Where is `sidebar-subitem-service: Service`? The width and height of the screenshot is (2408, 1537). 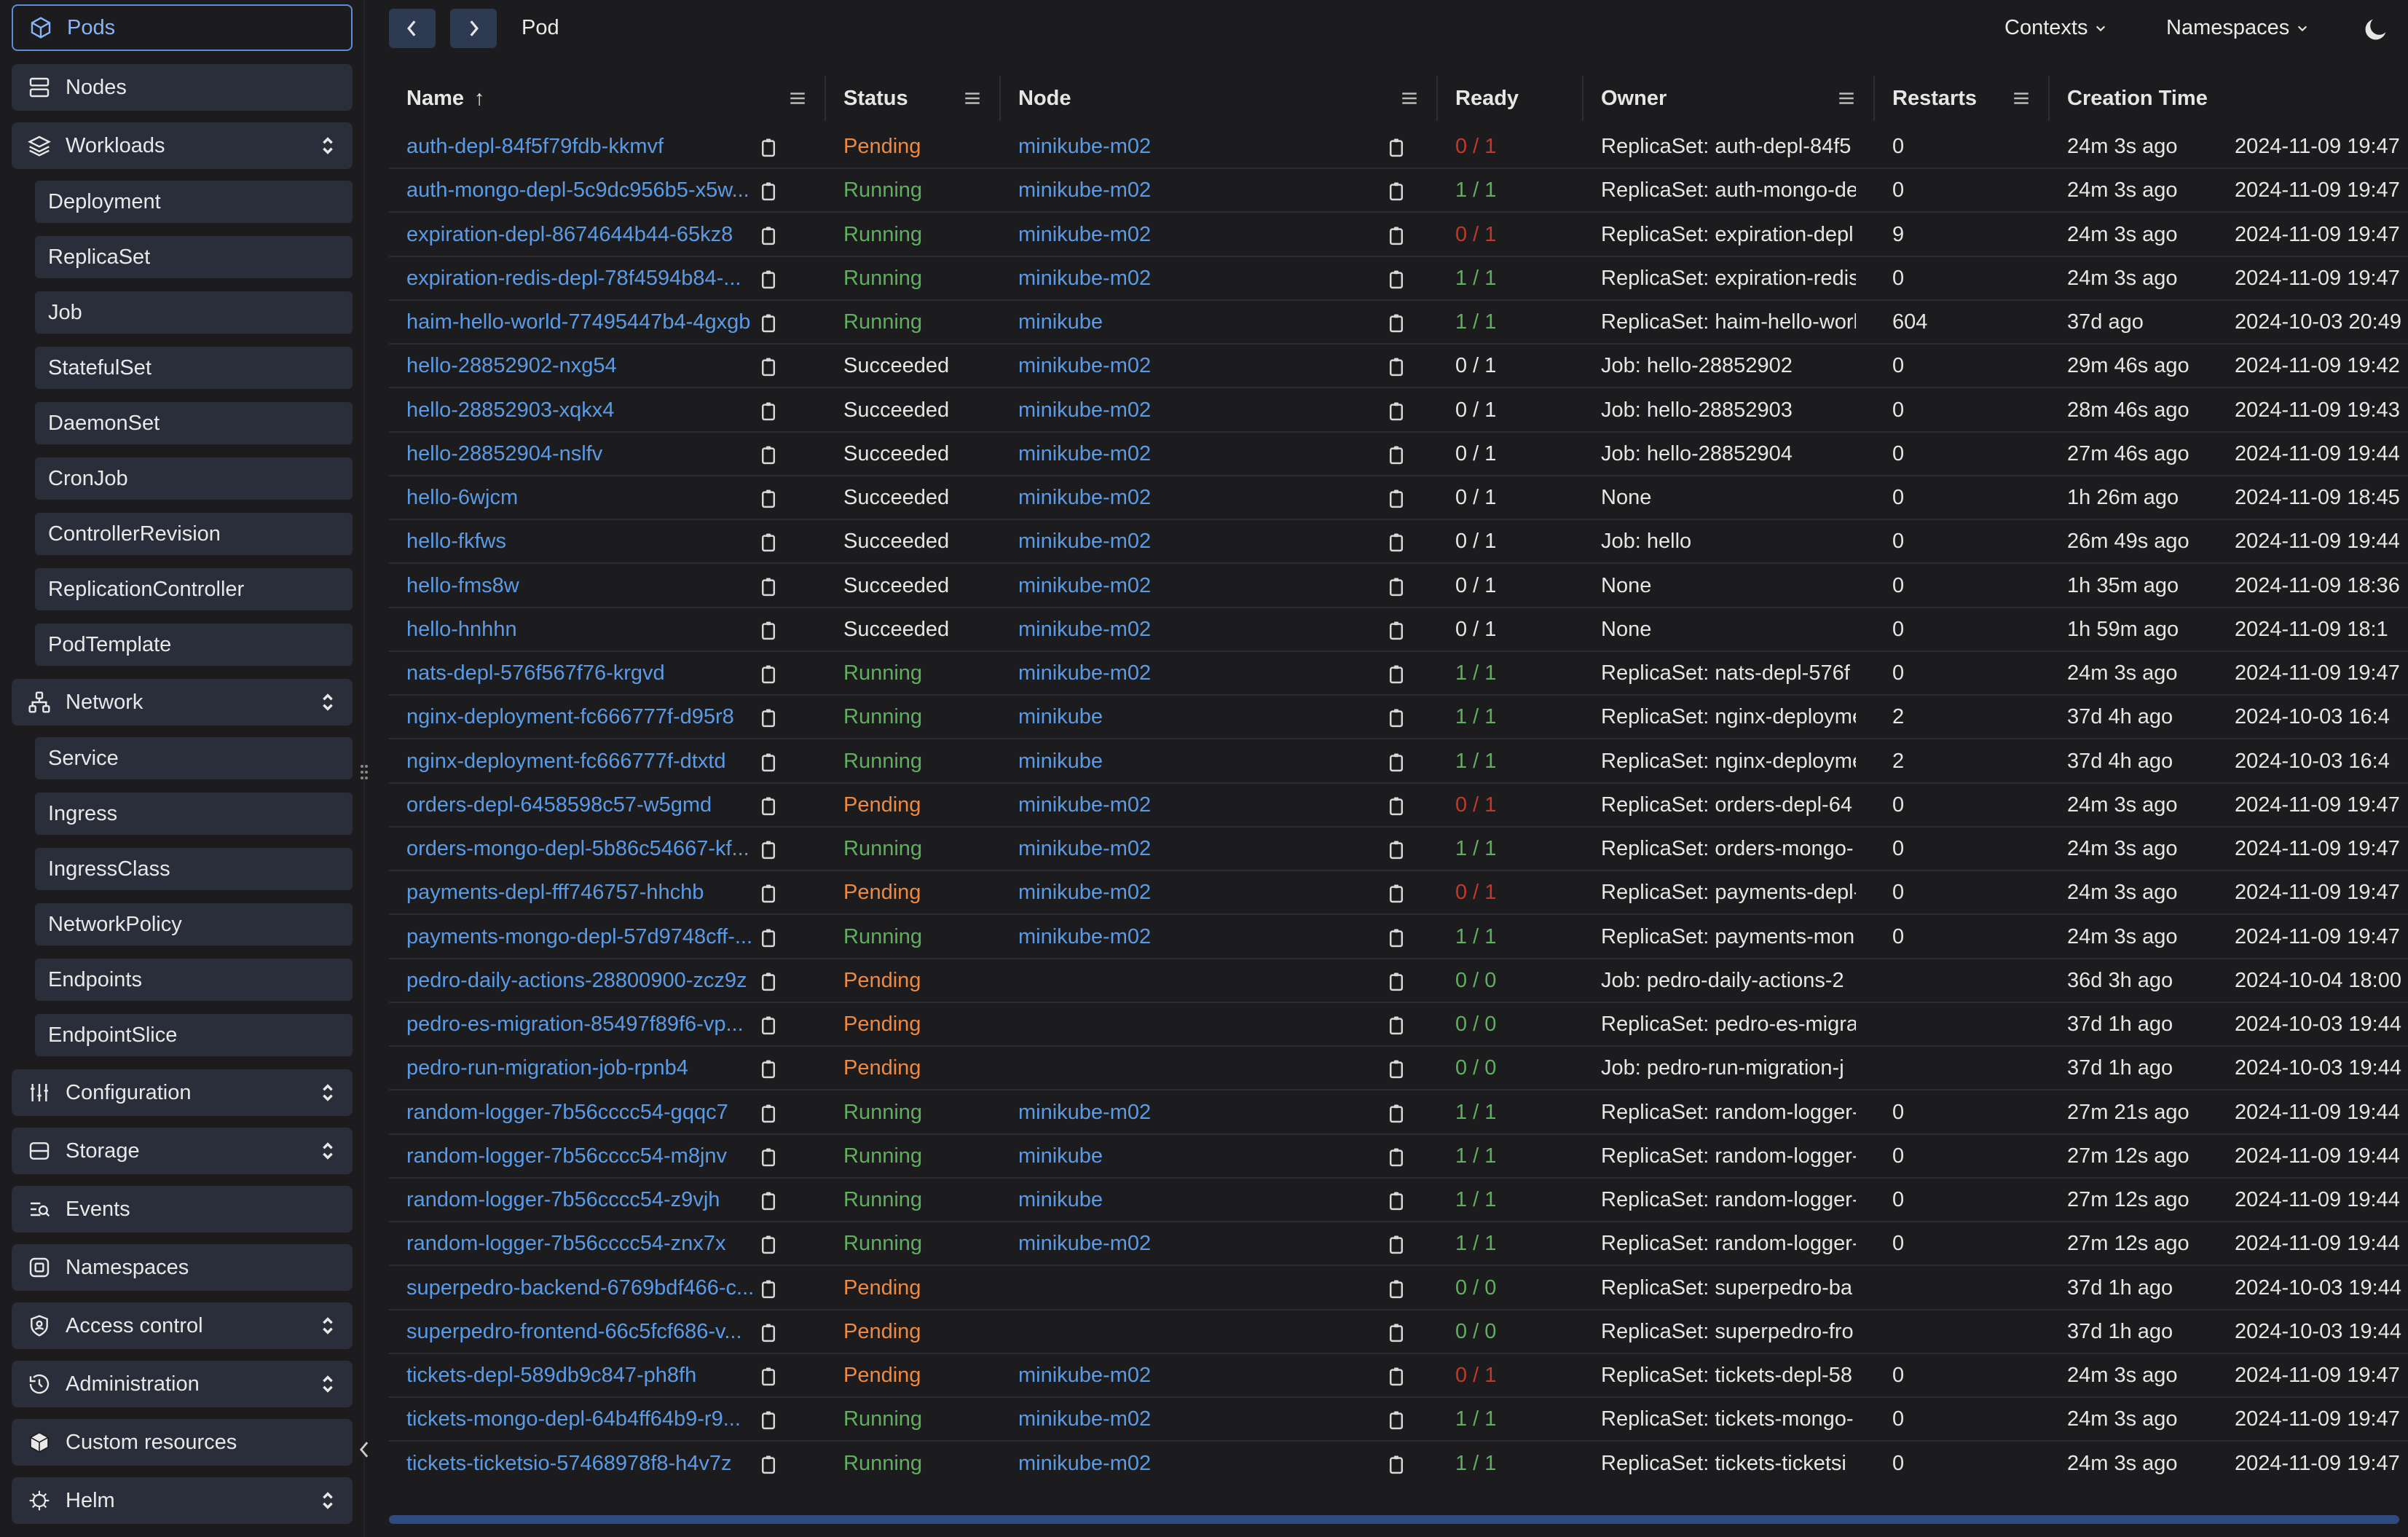 sidebar-subitem-service: Service is located at coordinates (194, 758).